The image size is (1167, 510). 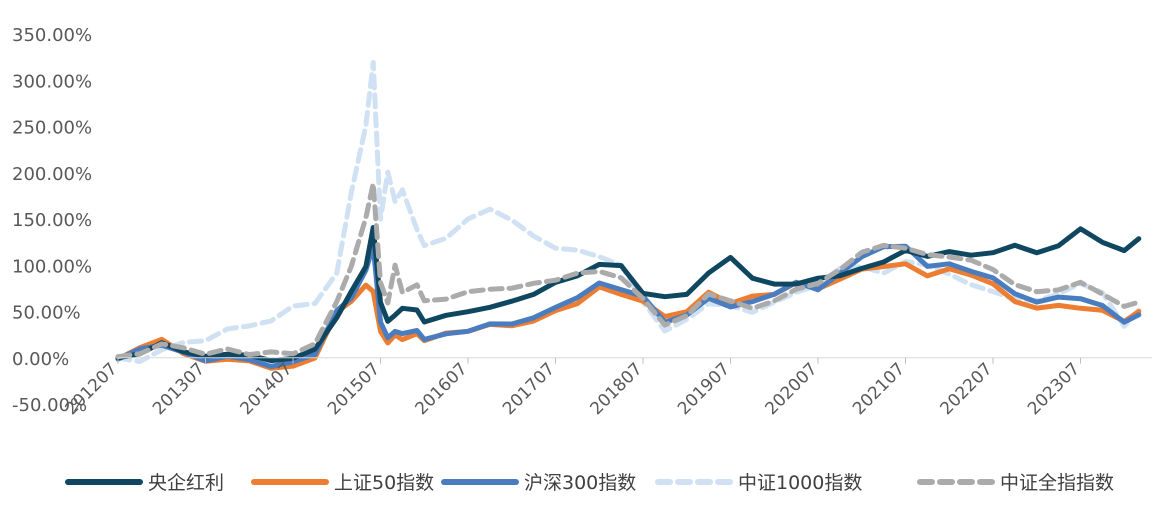 I want to click on x-tick-label: 202307, so click(x=1054, y=389).